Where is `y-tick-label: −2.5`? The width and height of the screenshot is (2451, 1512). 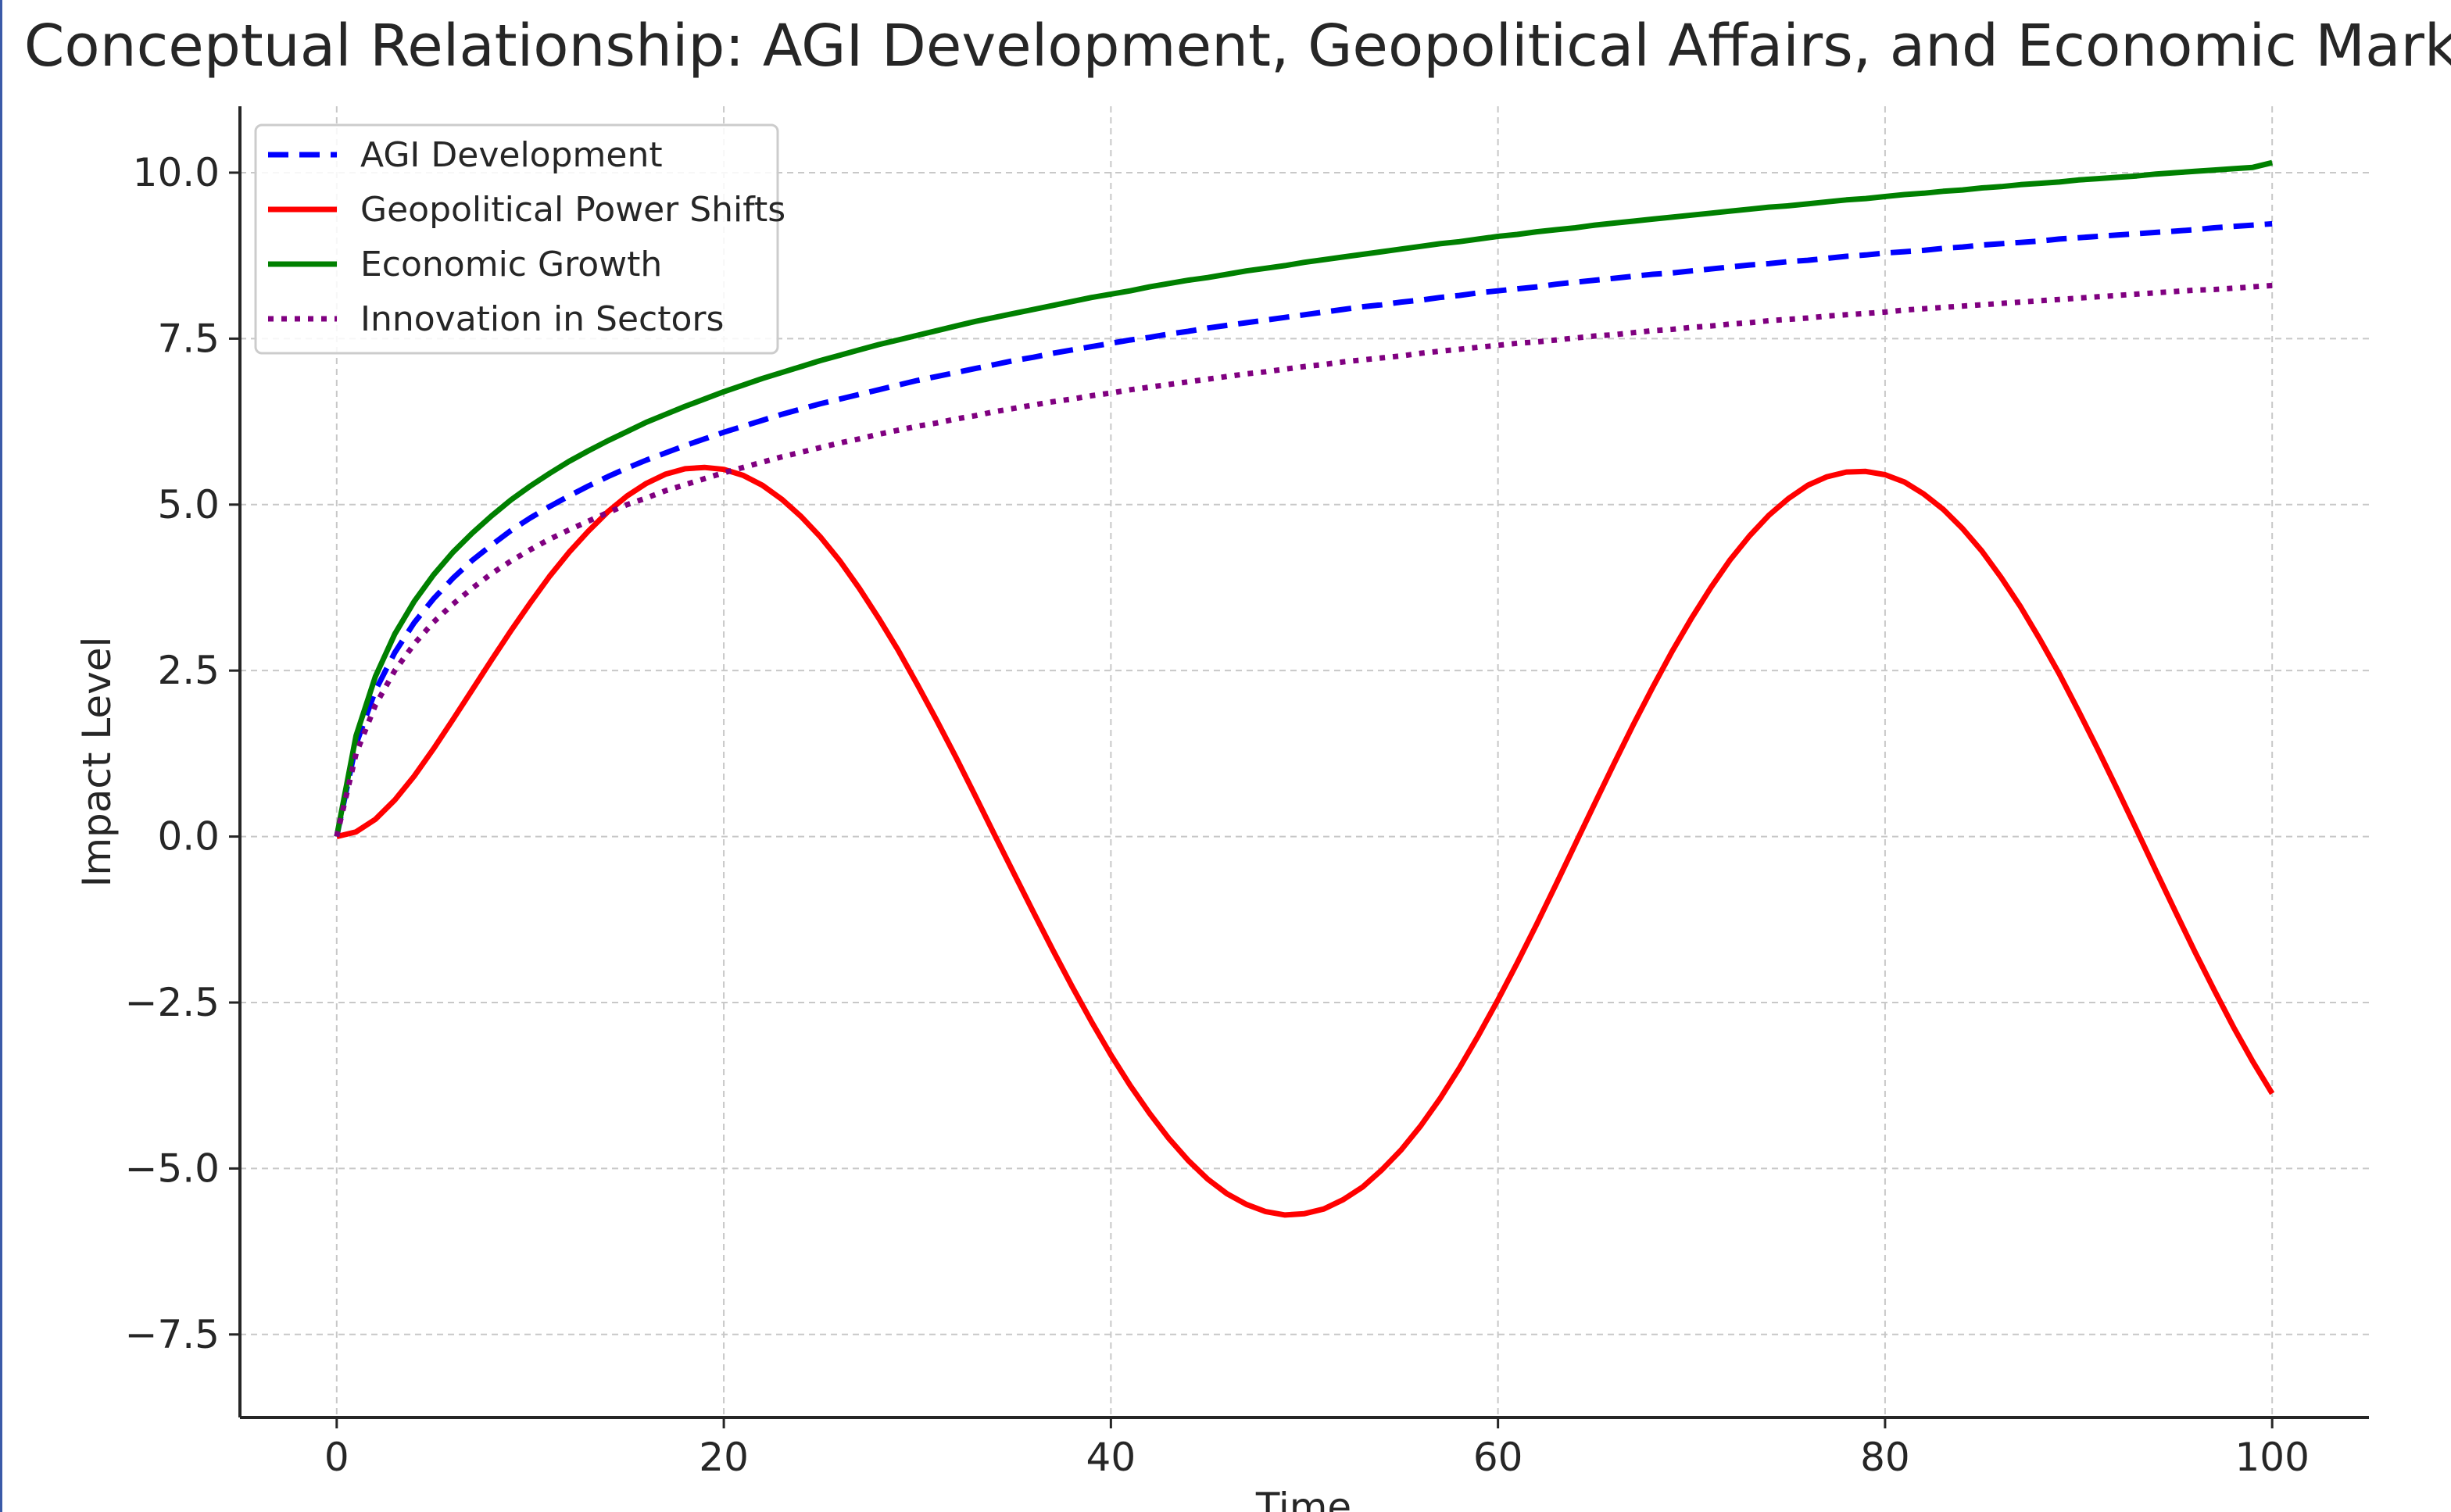
y-tick-label: −2.5 is located at coordinates (172, 1002).